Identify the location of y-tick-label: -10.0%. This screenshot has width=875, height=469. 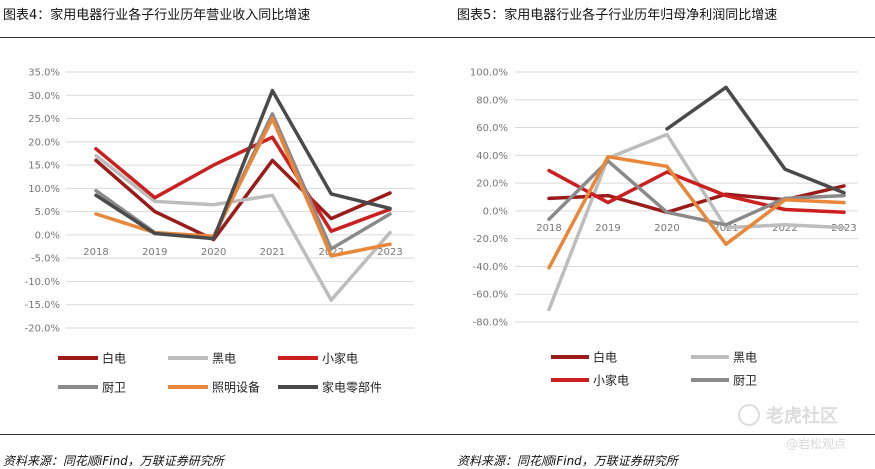
(42, 282).